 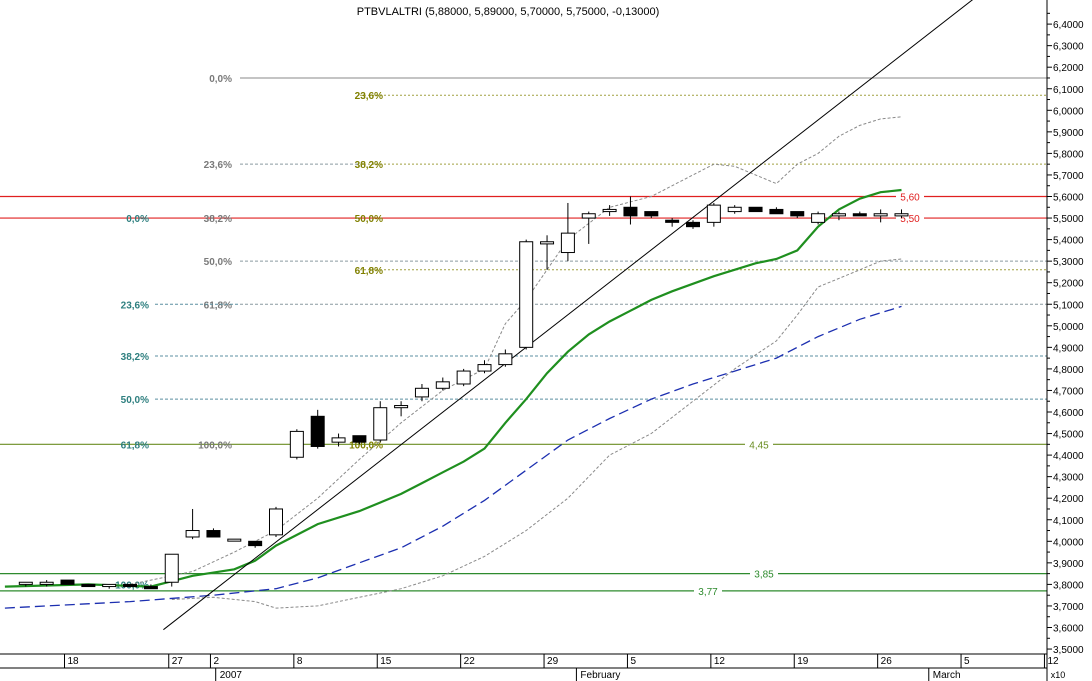 What do you see at coordinates (231, 675) in the screenshot?
I see `x-axis-month-label: 2007` at bounding box center [231, 675].